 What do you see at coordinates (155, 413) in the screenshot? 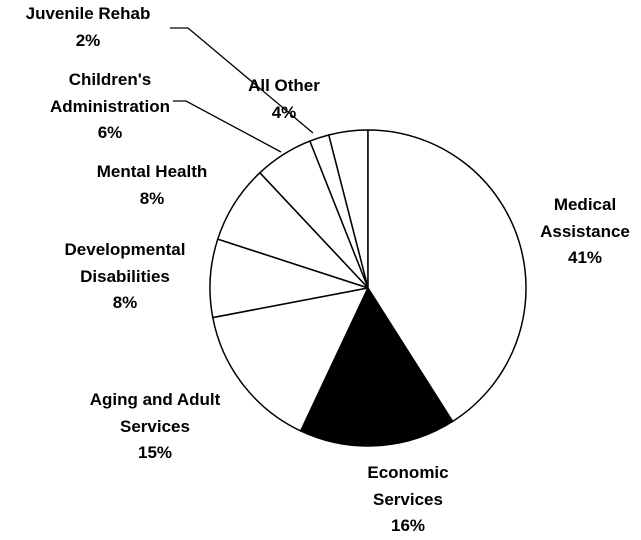
I see `category-label: Aging and Adult Services` at bounding box center [155, 413].